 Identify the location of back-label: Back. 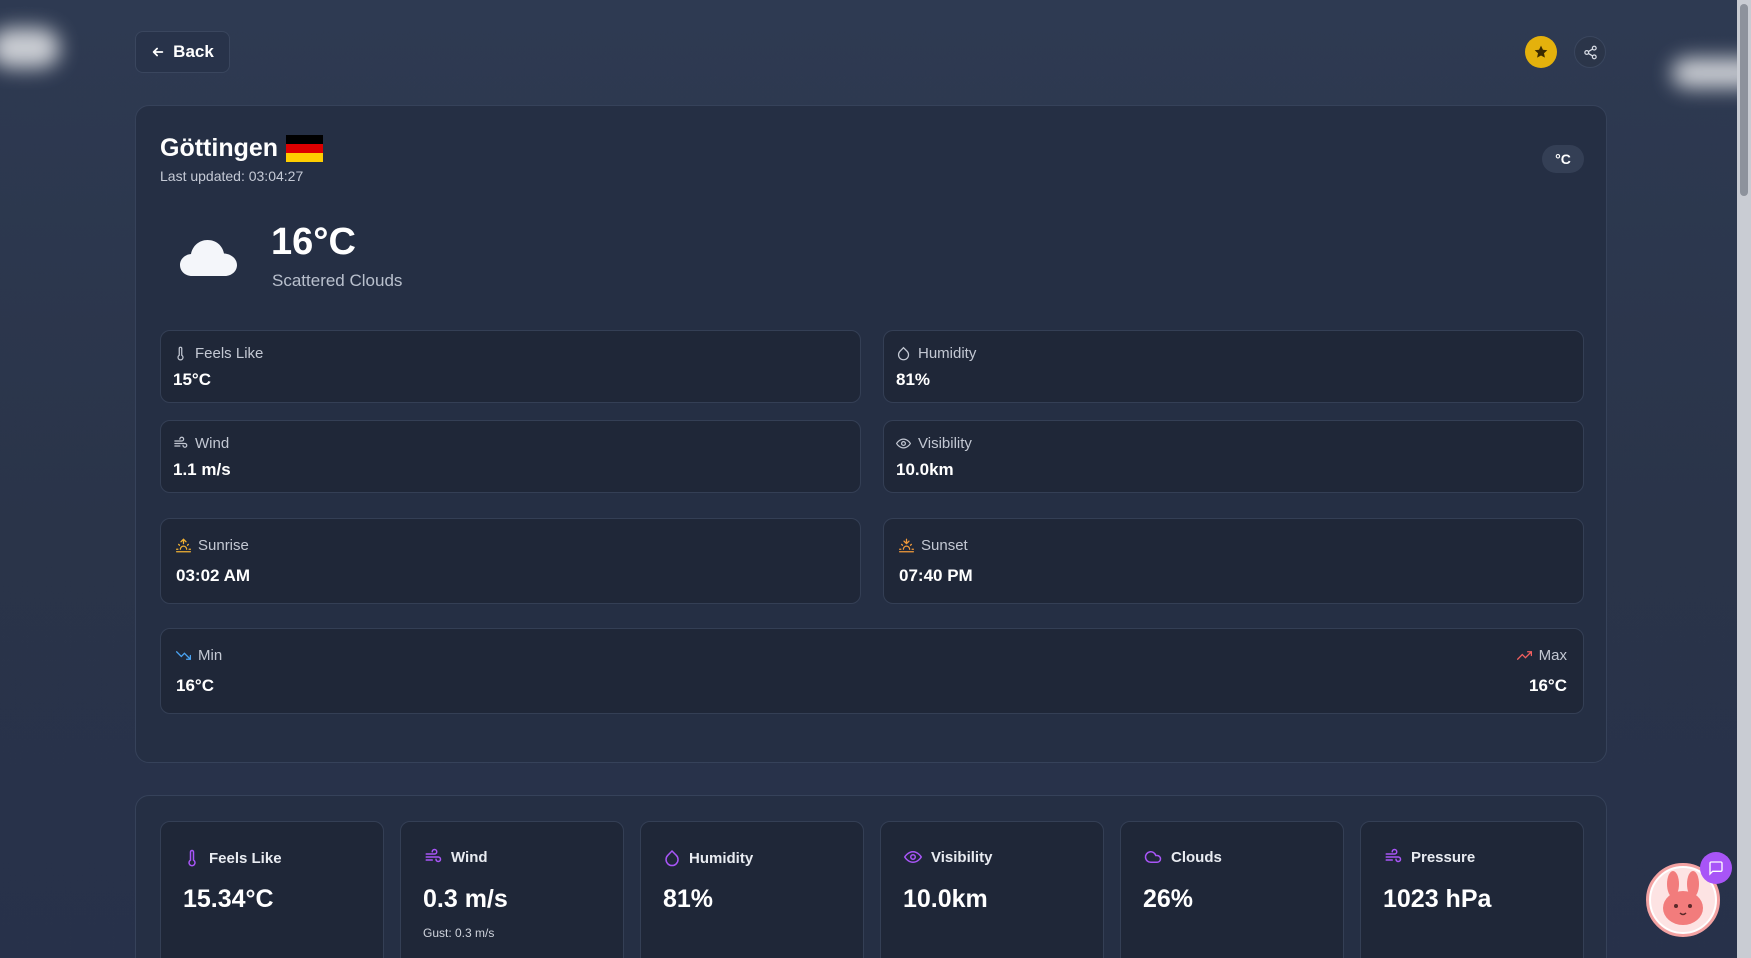
(193, 51).